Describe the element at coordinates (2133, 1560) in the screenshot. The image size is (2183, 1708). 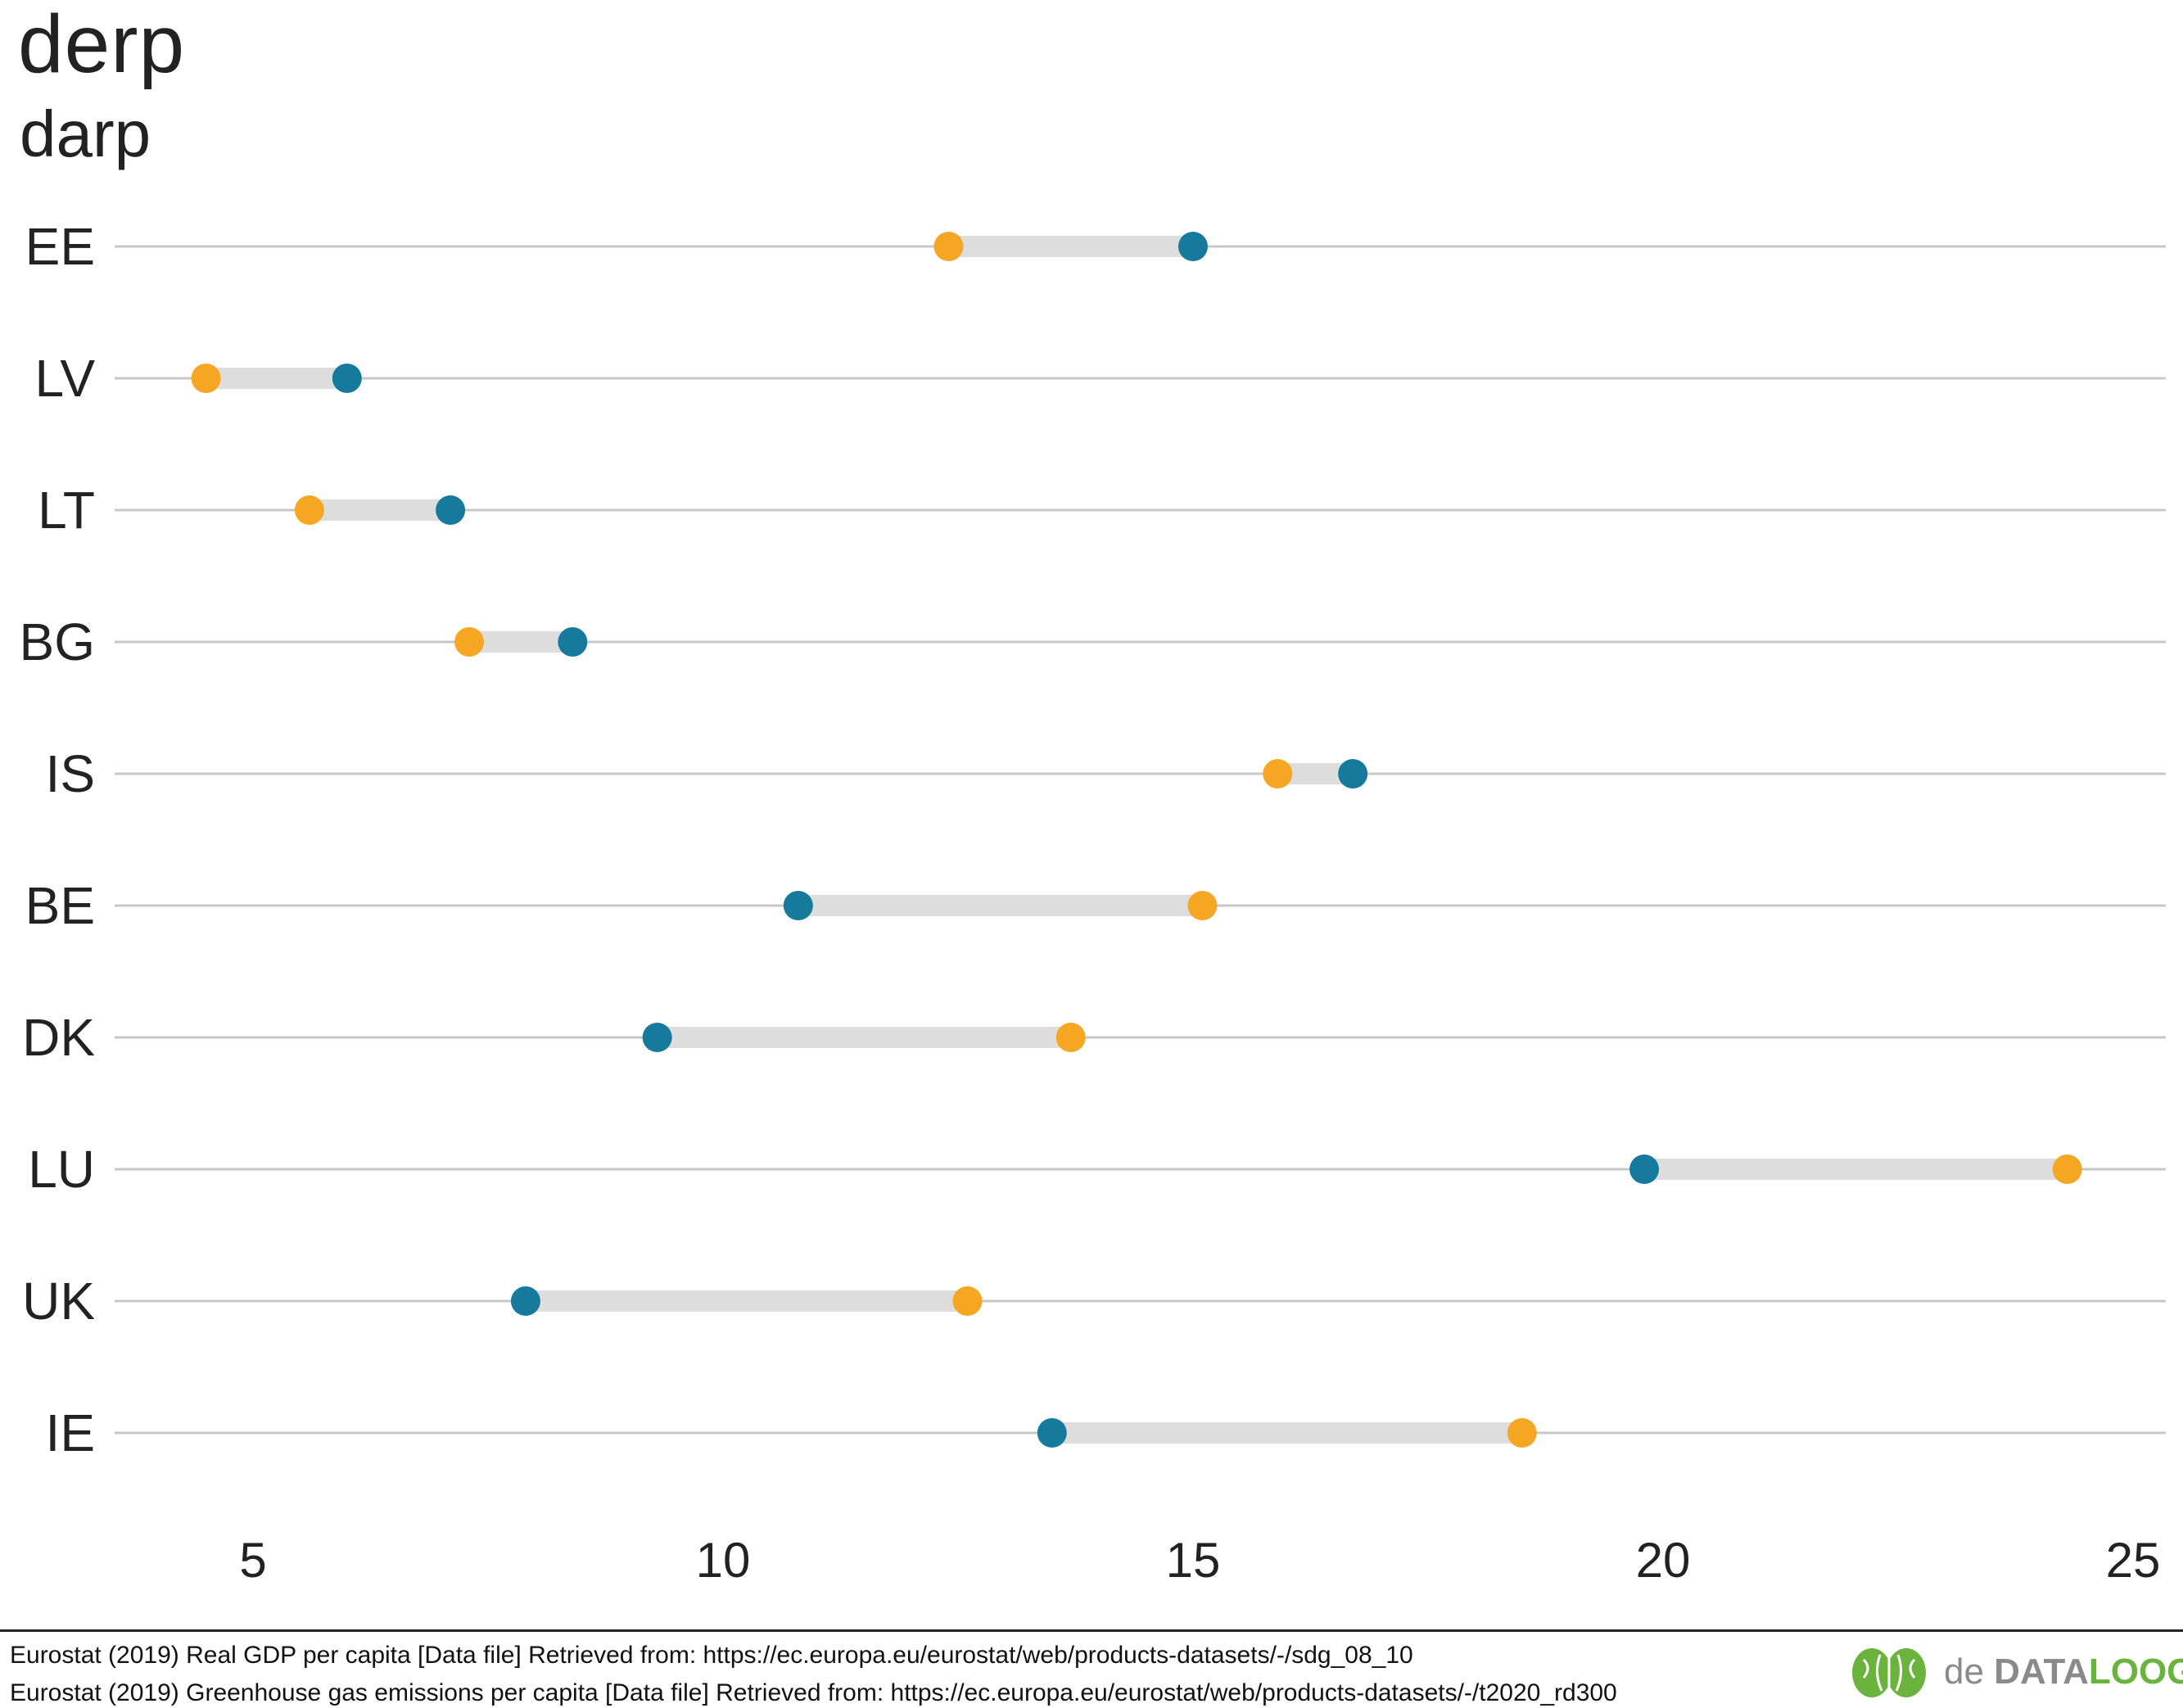
I see `x-tick-25: 25` at that location.